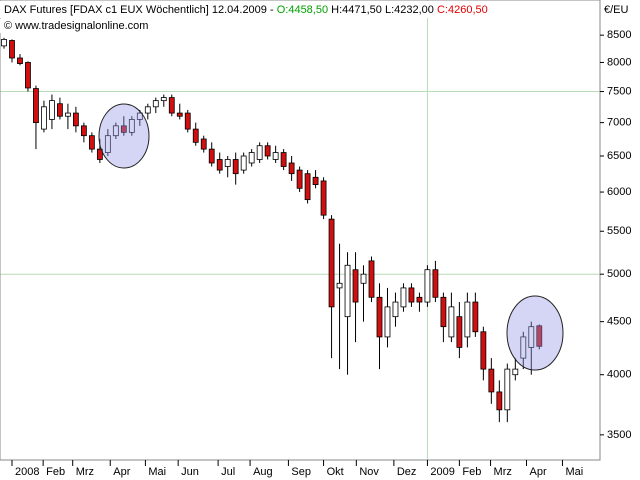 Image resolution: width=640 pixels, height=480 pixels. Describe the element at coordinates (619, 62) in the screenshot. I see `y-tick-label: 8000` at that location.